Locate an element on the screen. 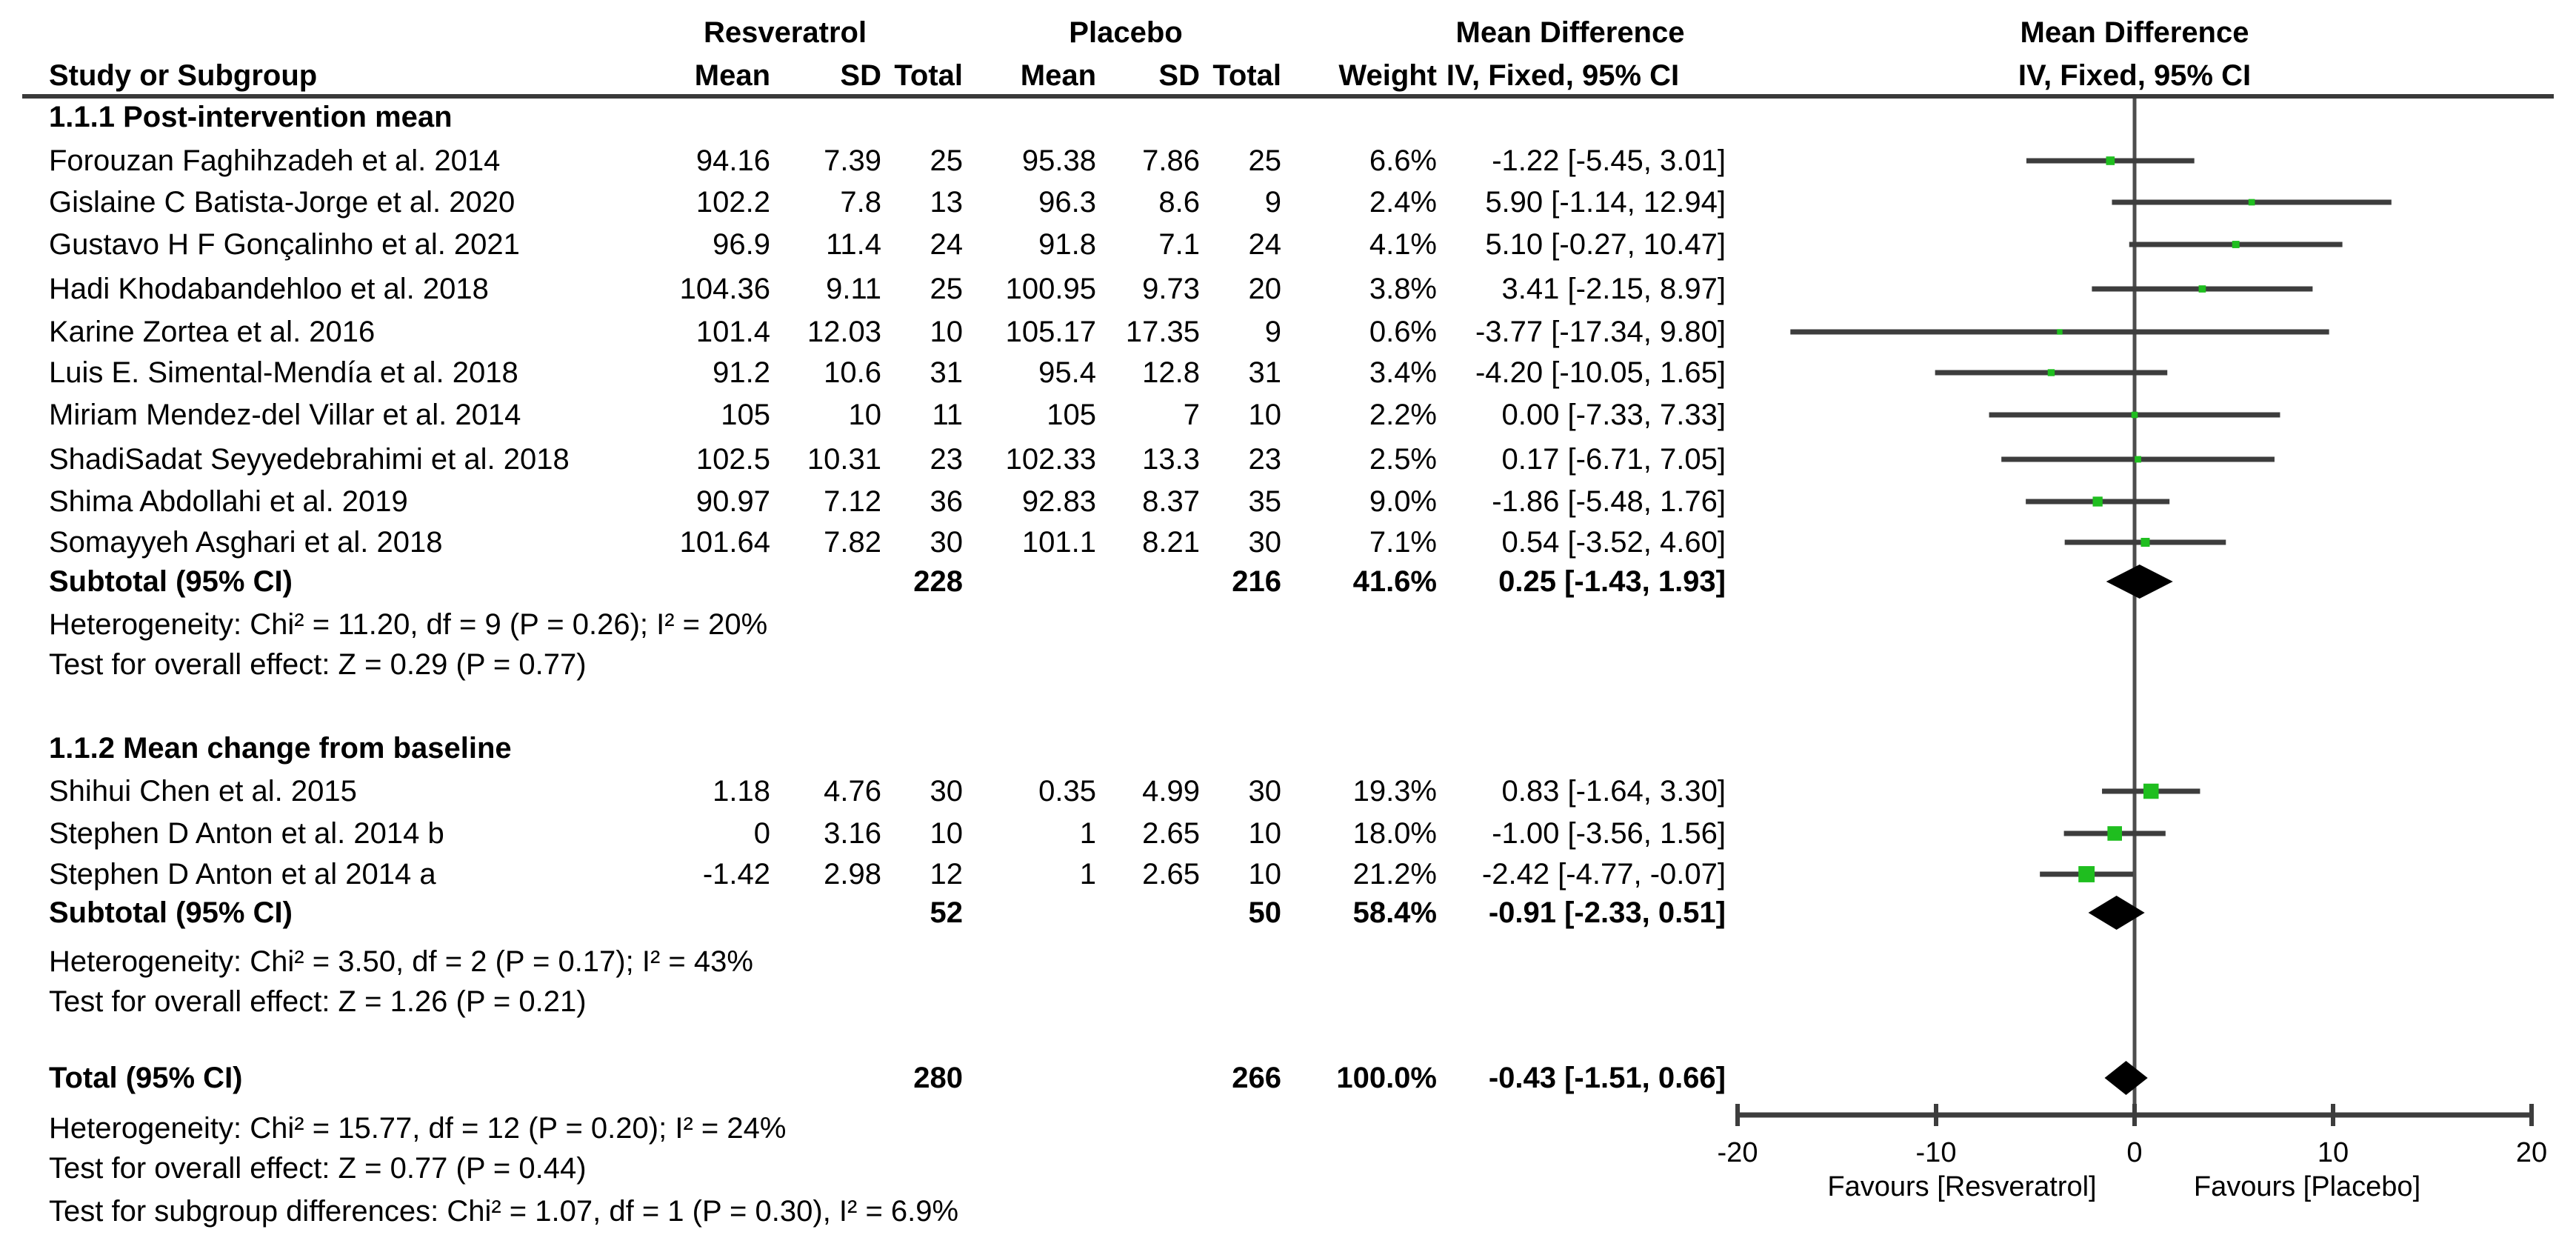  pla-mean: 102.33 is located at coordinates (1050, 459).